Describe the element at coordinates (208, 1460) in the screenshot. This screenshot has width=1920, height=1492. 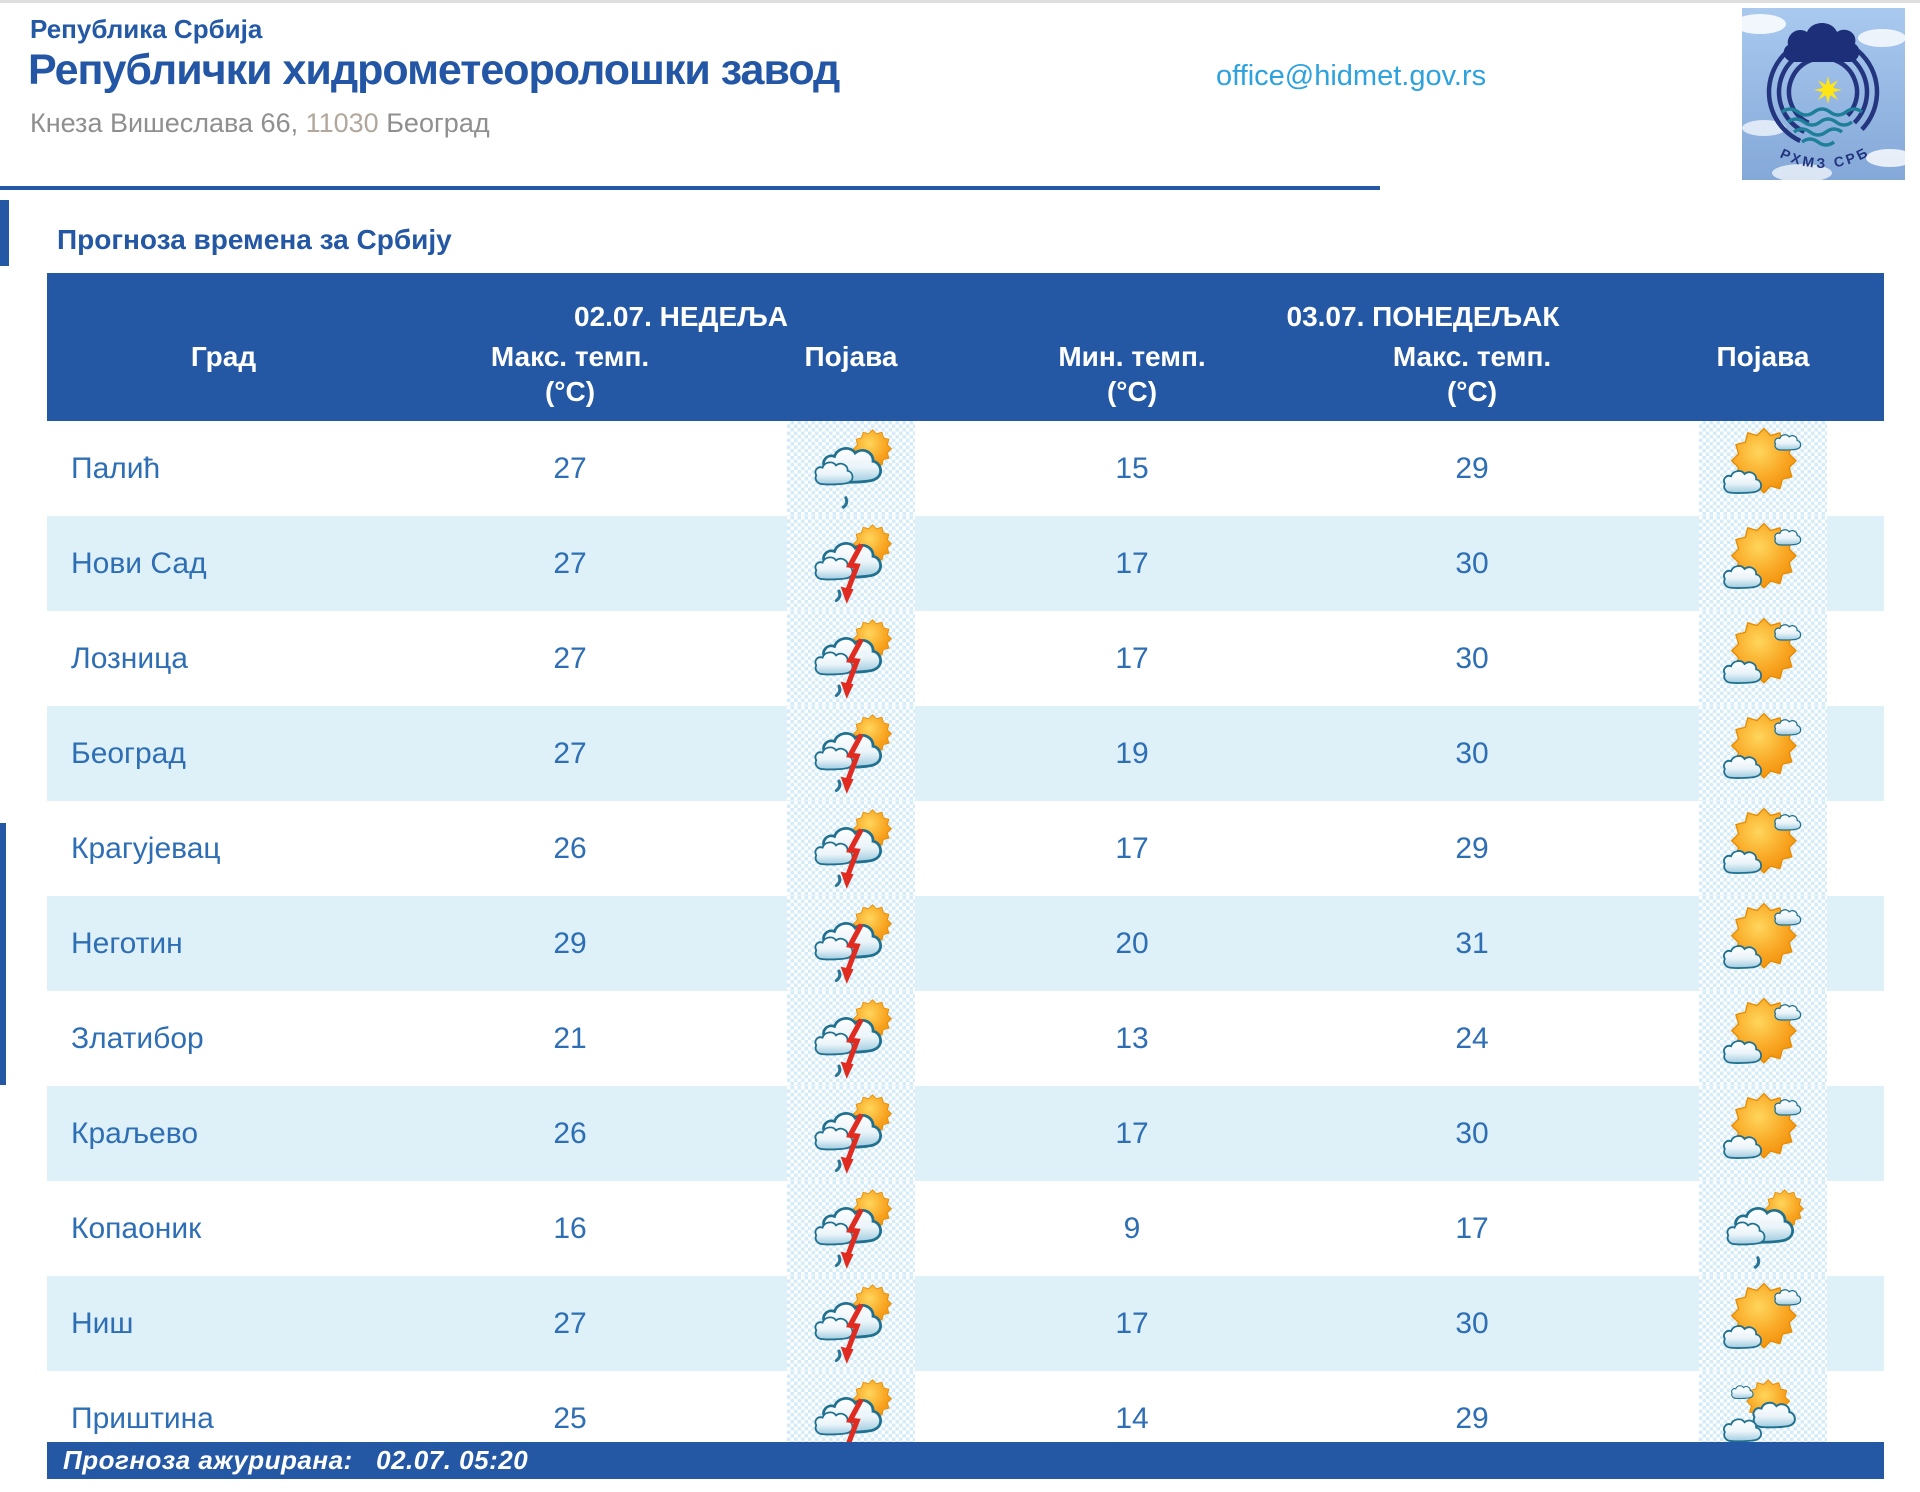
I see `update-label: Прогноза ажурирана:` at that location.